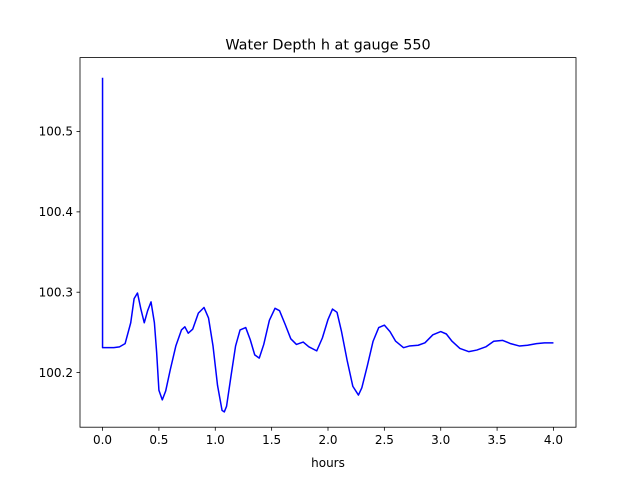 The height and width of the screenshot is (480, 640). Describe the element at coordinates (327, 46) in the screenshot. I see `chart-title: Water Depth h at gauge 550` at that location.